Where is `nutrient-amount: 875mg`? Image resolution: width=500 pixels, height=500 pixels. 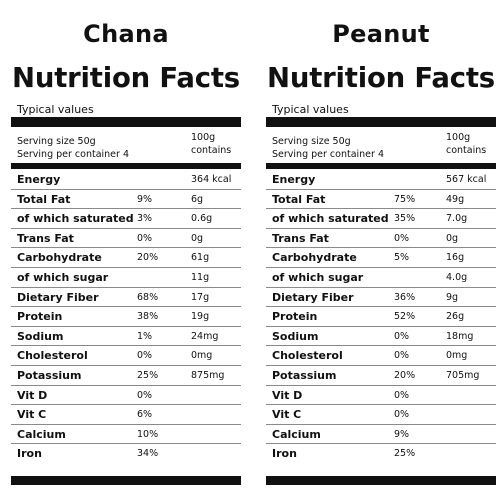 nutrient-amount: 875mg is located at coordinates (208, 375).